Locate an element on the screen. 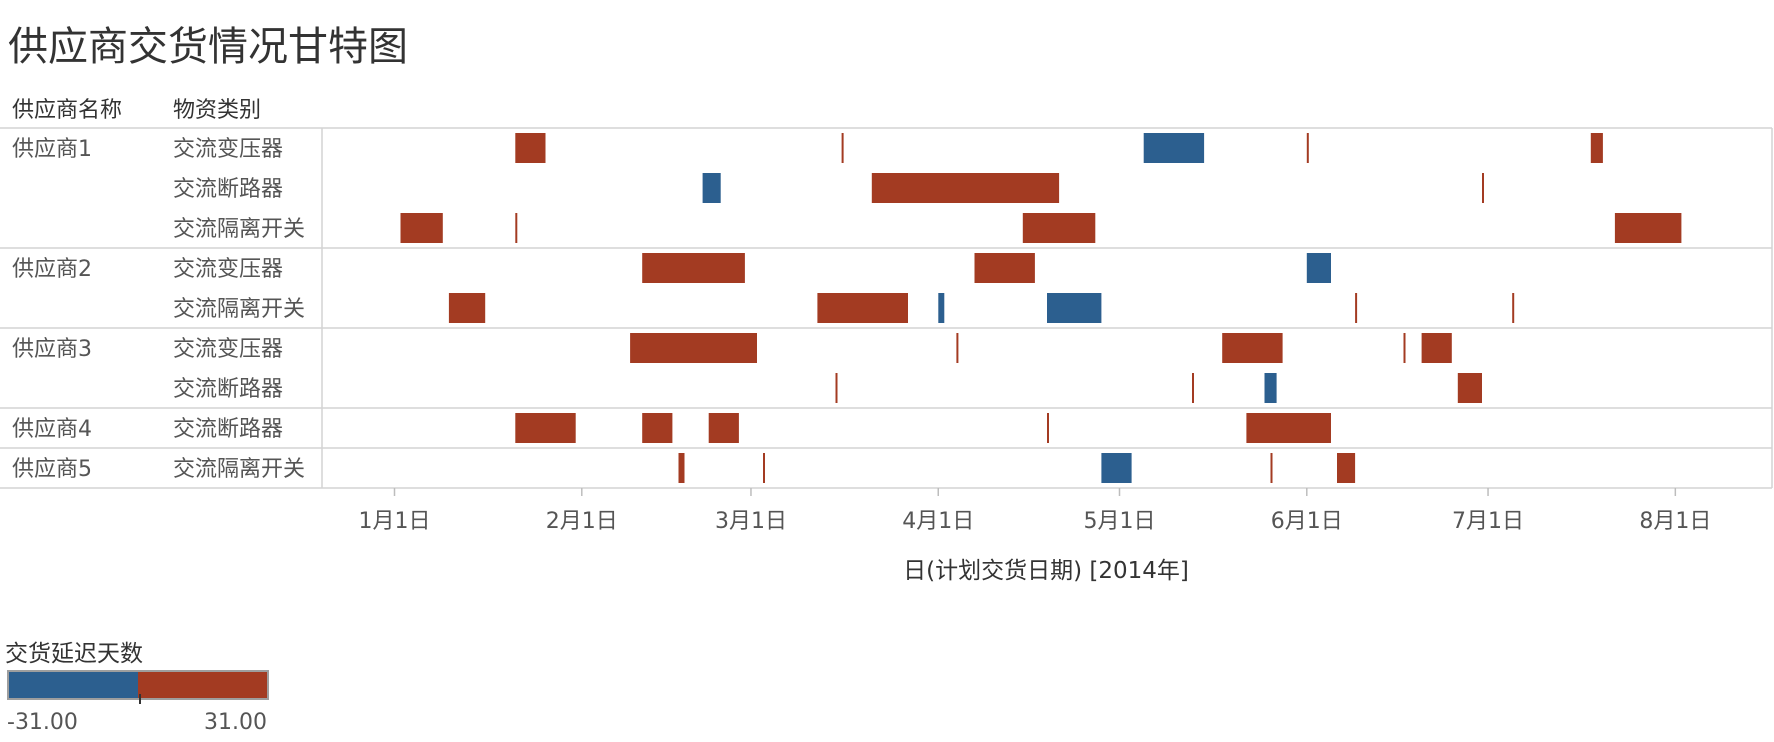 This screenshot has height=742, width=1774. supplier-label: 供应商3 is located at coordinates (52, 349).